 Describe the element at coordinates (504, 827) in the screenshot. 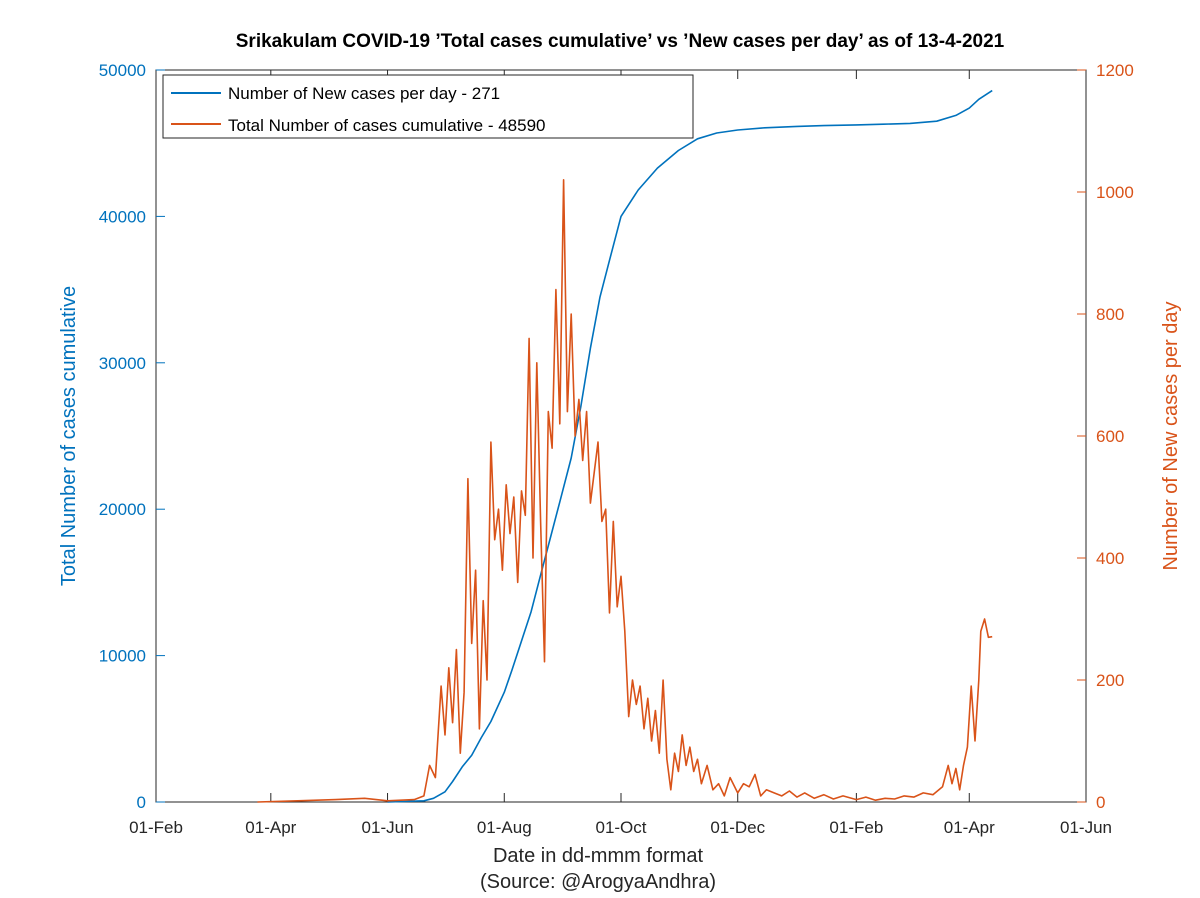

I see `x-tick-label: 01-Aug` at that location.